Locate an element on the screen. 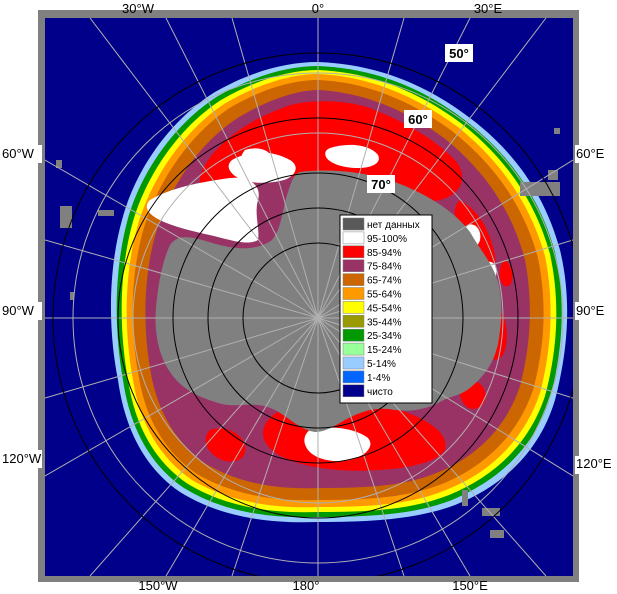  legend-label: 25-34% is located at coordinates (384, 336).